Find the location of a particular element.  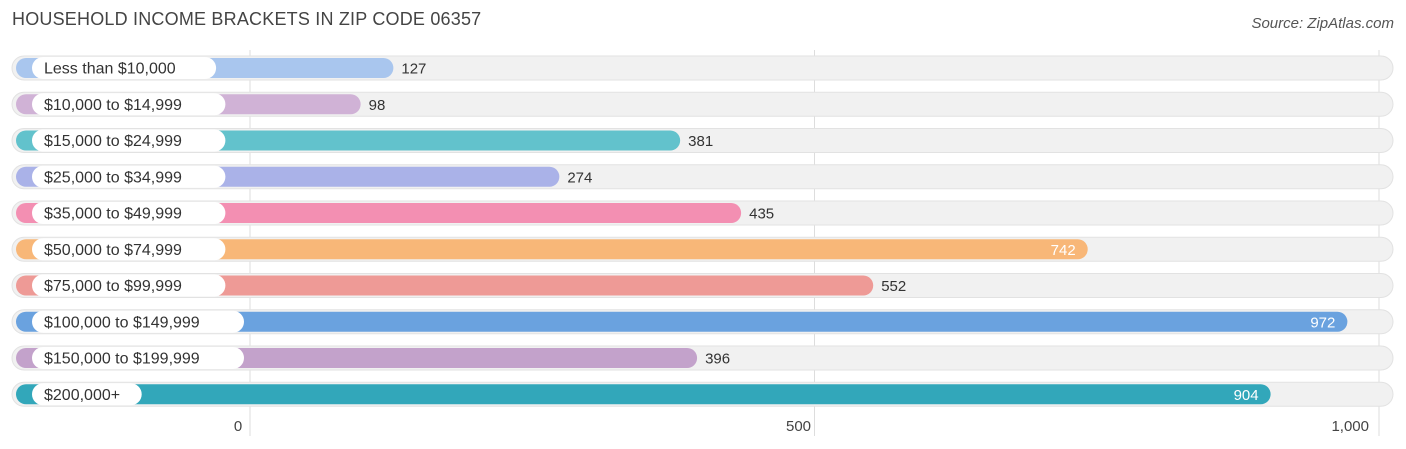

category-label: $50,000 to $74,999 is located at coordinates (113, 250).